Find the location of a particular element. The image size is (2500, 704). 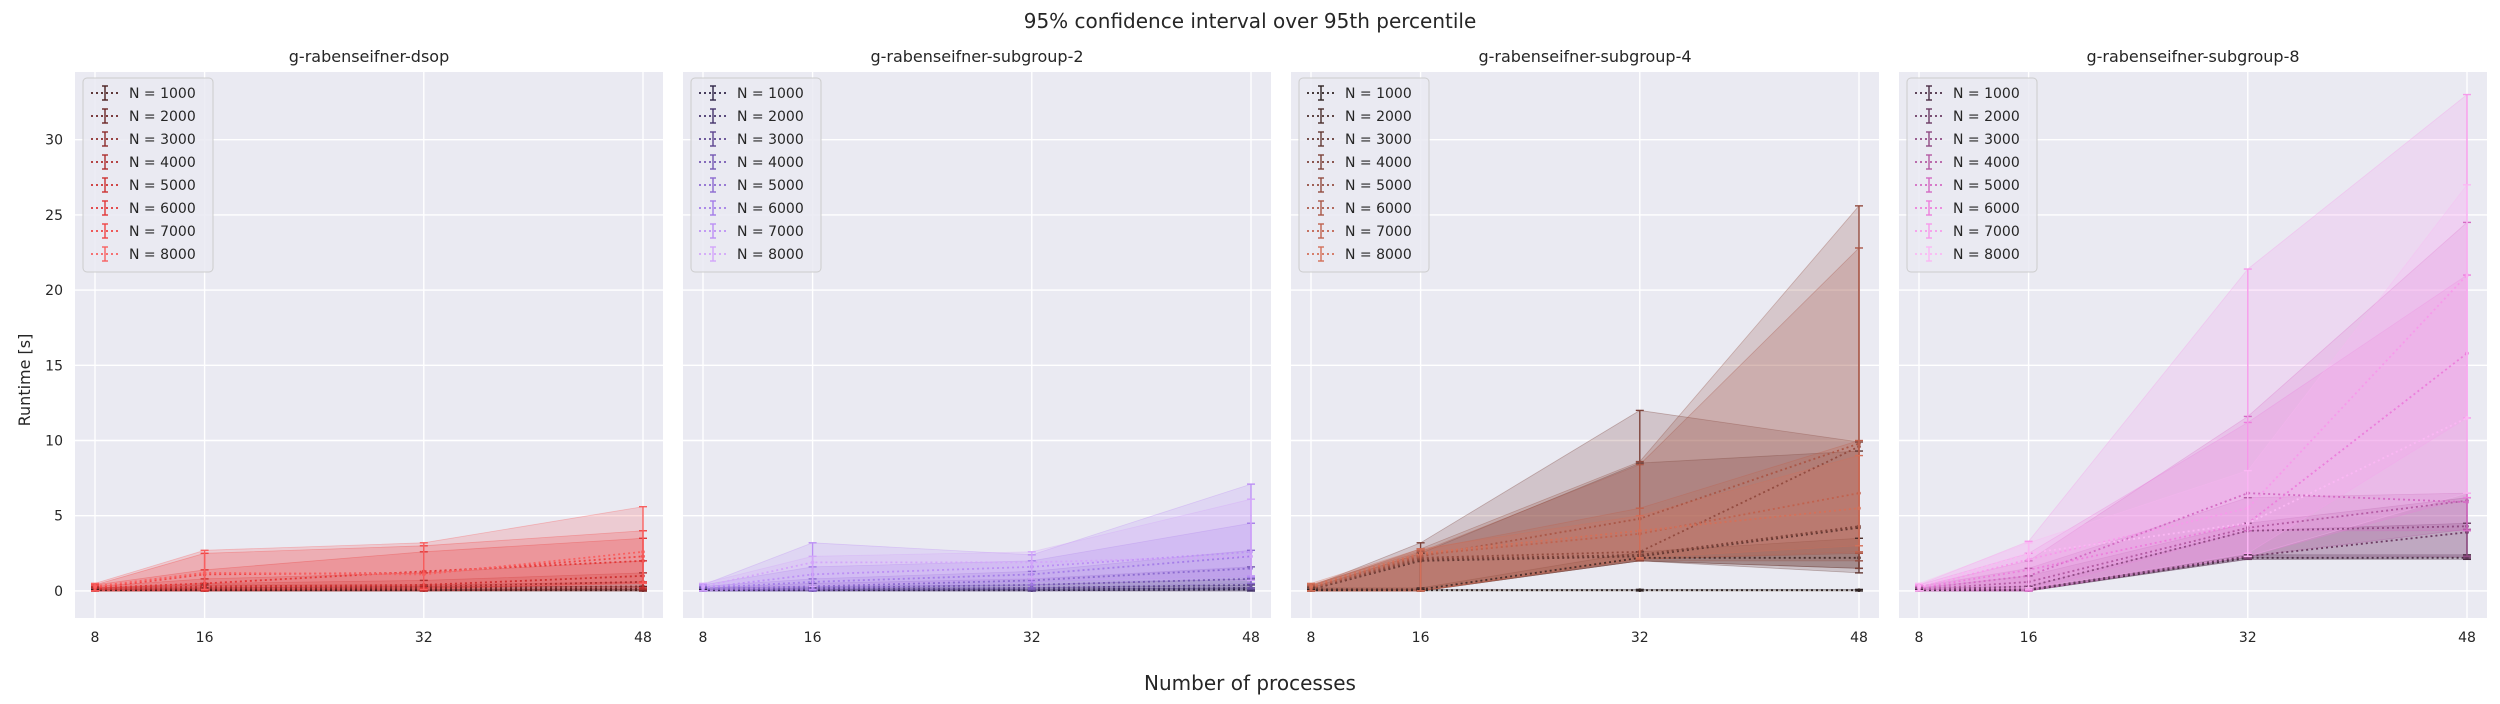

y-tick-label: 10 is located at coordinates (54, 442).